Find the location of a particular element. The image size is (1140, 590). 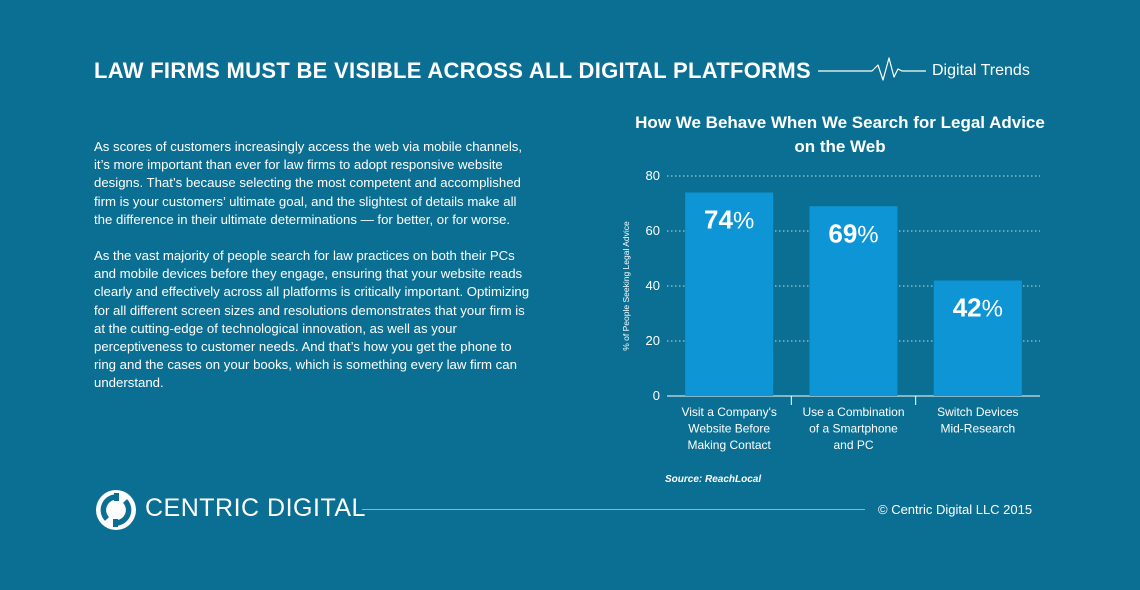

x-tick-label: of a Smartphone is located at coordinates (853, 429).